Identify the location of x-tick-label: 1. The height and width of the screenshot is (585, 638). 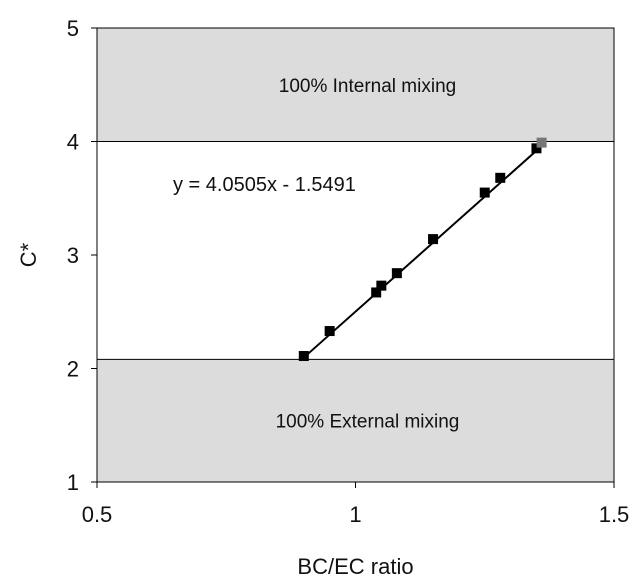
(355, 514).